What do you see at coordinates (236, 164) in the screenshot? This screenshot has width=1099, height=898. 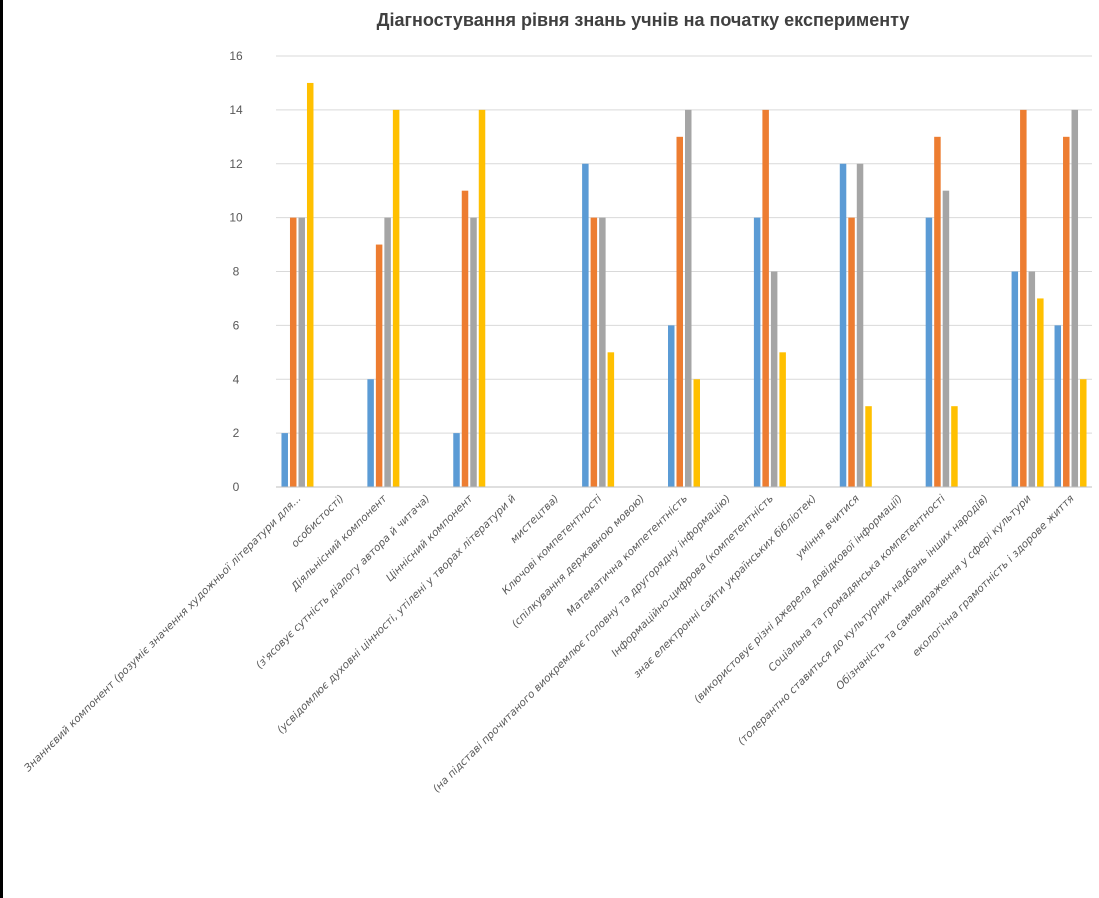 I see `y-tick-label: 12` at bounding box center [236, 164].